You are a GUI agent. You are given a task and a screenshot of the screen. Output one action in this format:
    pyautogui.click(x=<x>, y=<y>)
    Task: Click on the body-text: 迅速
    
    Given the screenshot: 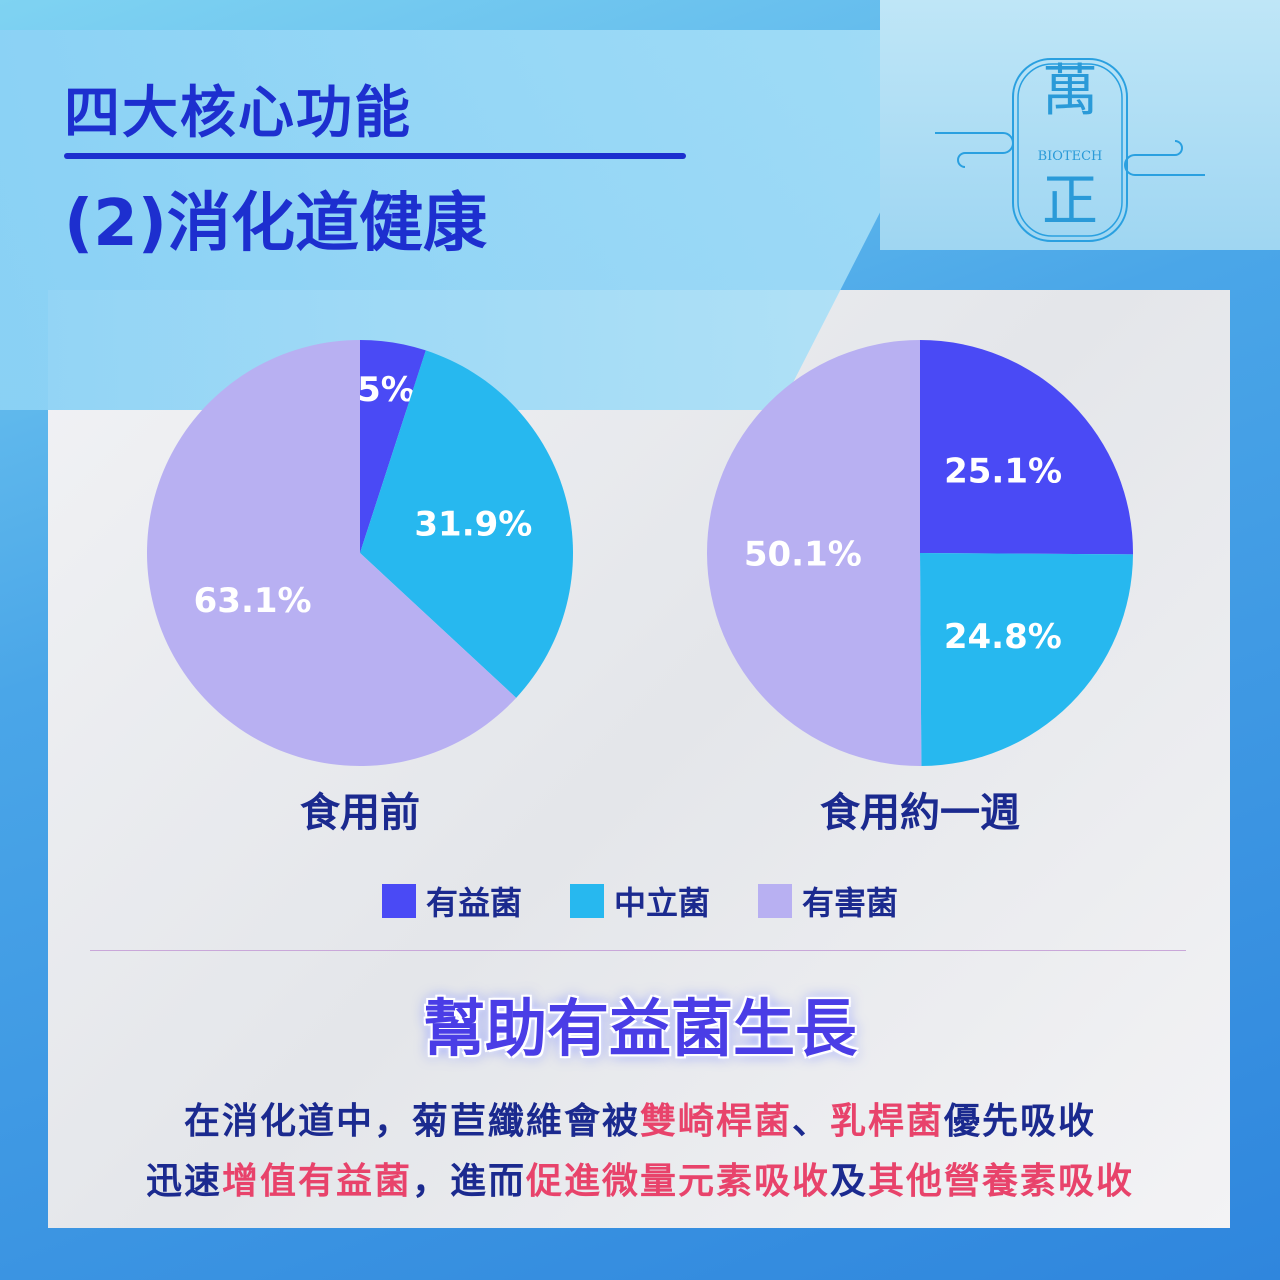 What is the action you would take?
    pyautogui.click(x=183, y=1181)
    